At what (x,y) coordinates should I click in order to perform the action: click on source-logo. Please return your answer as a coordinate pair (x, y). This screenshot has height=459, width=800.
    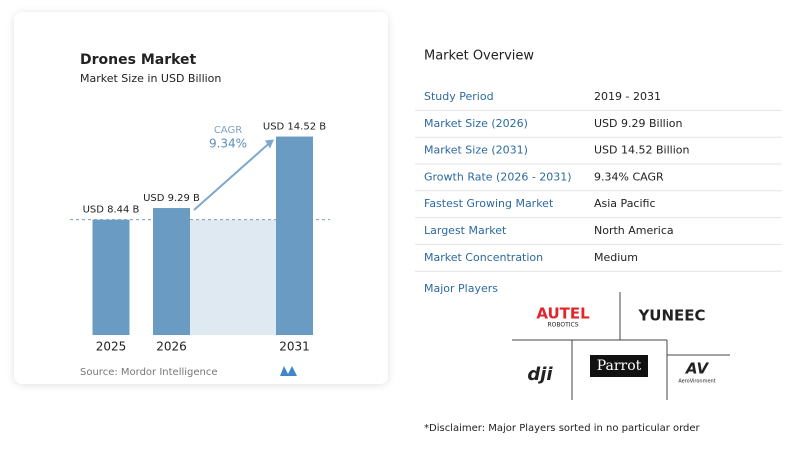
    Looking at the image, I should click on (288, 371).